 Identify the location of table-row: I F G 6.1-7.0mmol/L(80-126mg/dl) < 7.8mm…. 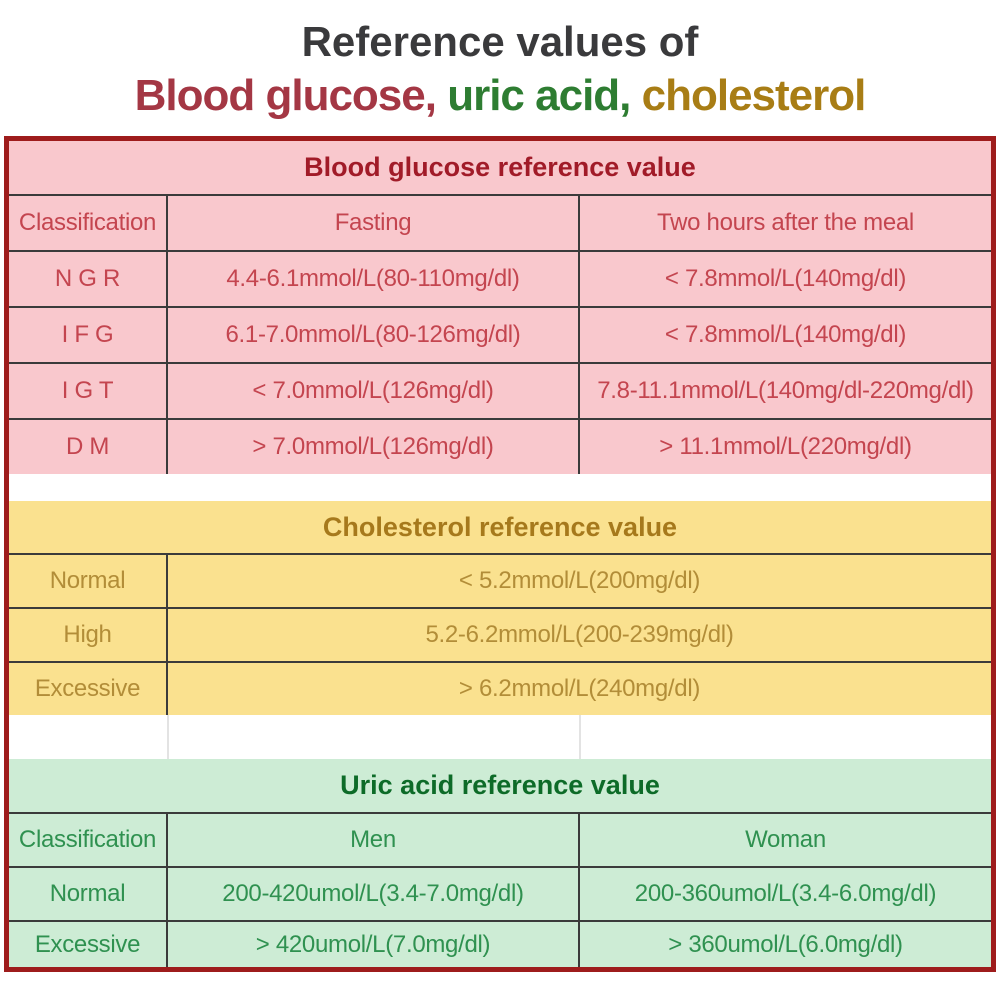
(500, 335).